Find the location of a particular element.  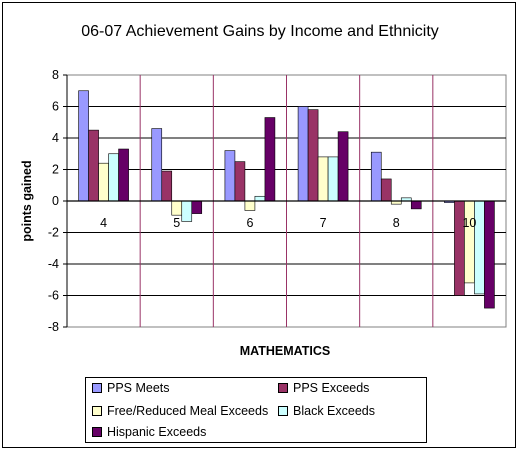

y-tick-label: 2 is located at coordinates (55, 170).